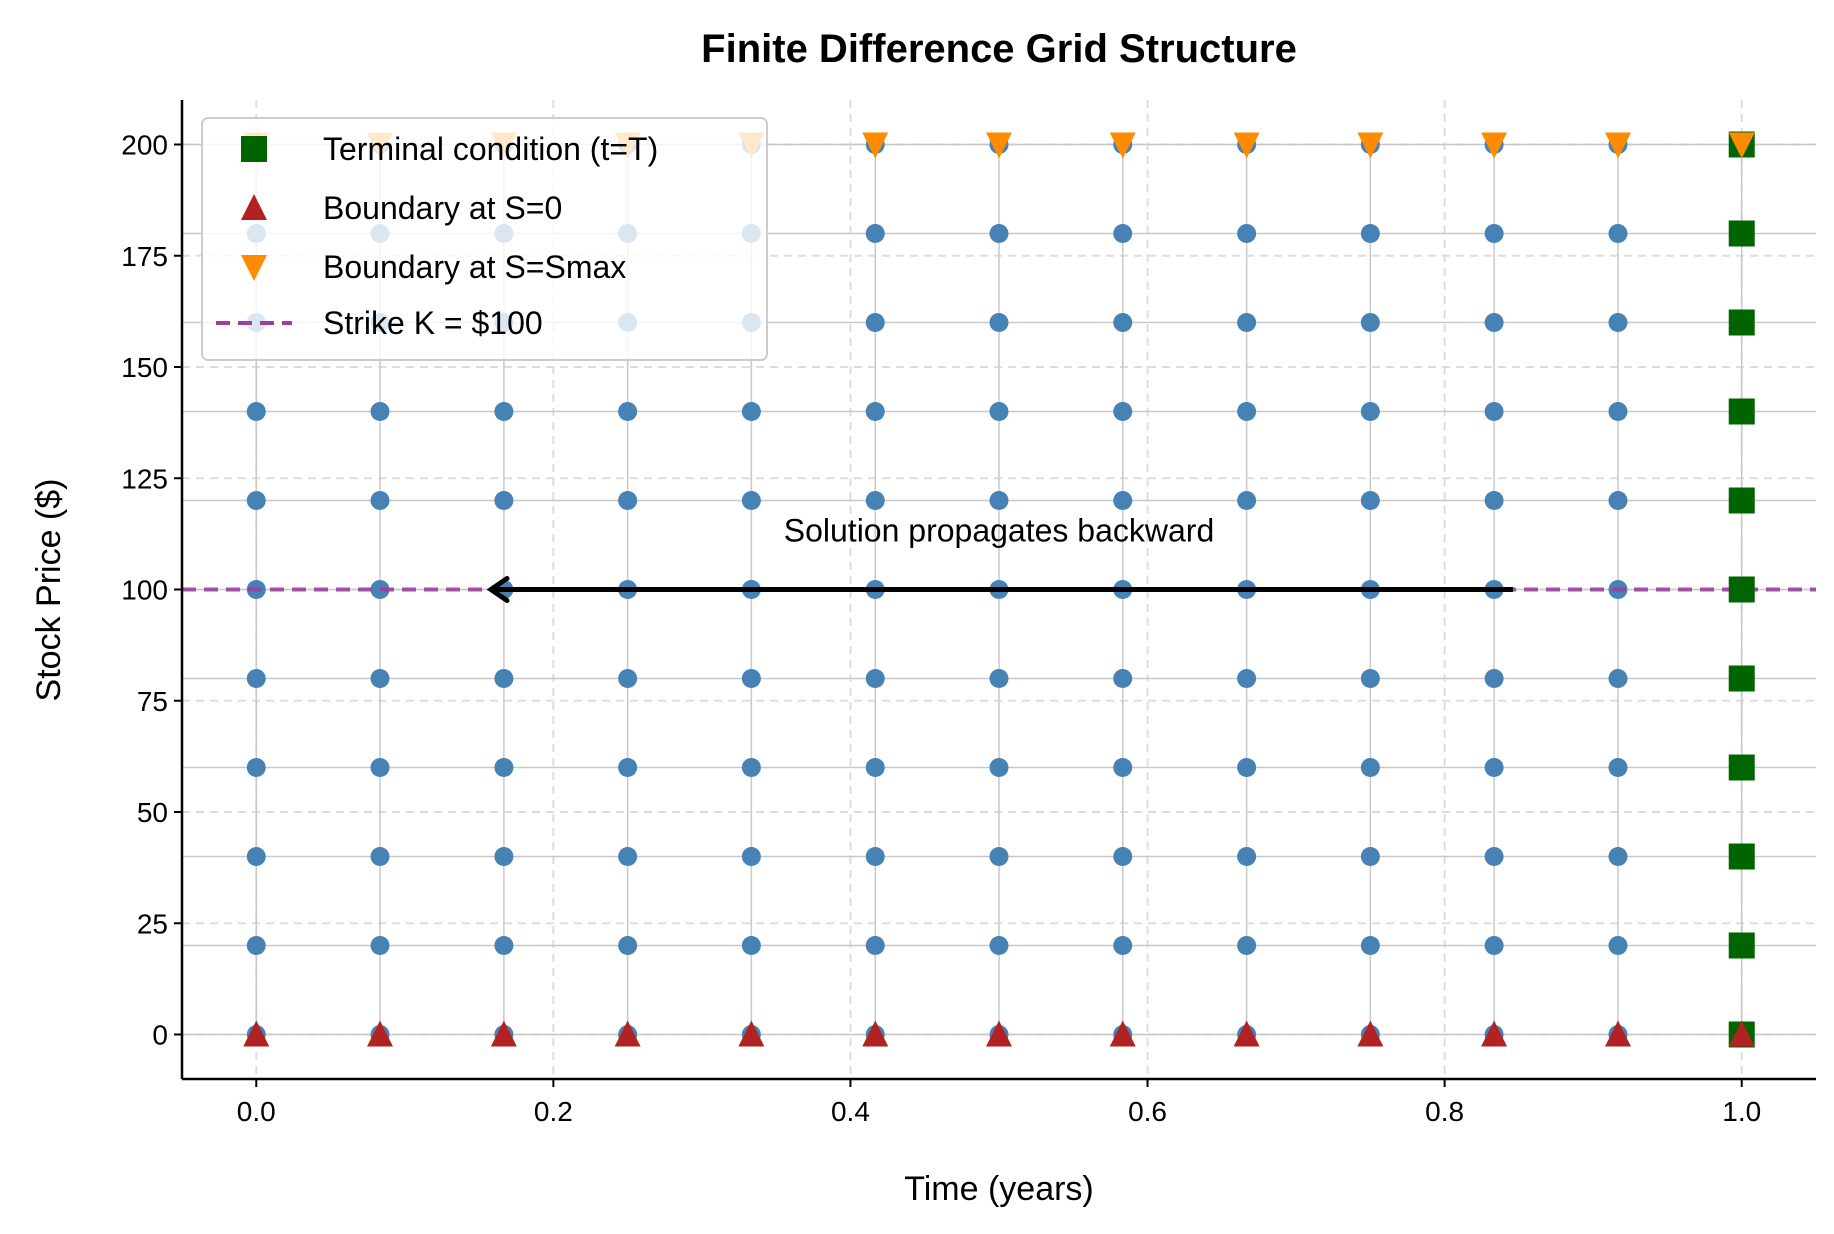 The width and height of the screenshot is (1834, 1234). Describe the element at coordinates (152, 923) in the screenshot. I see `y-tick-label: 25` at that location.